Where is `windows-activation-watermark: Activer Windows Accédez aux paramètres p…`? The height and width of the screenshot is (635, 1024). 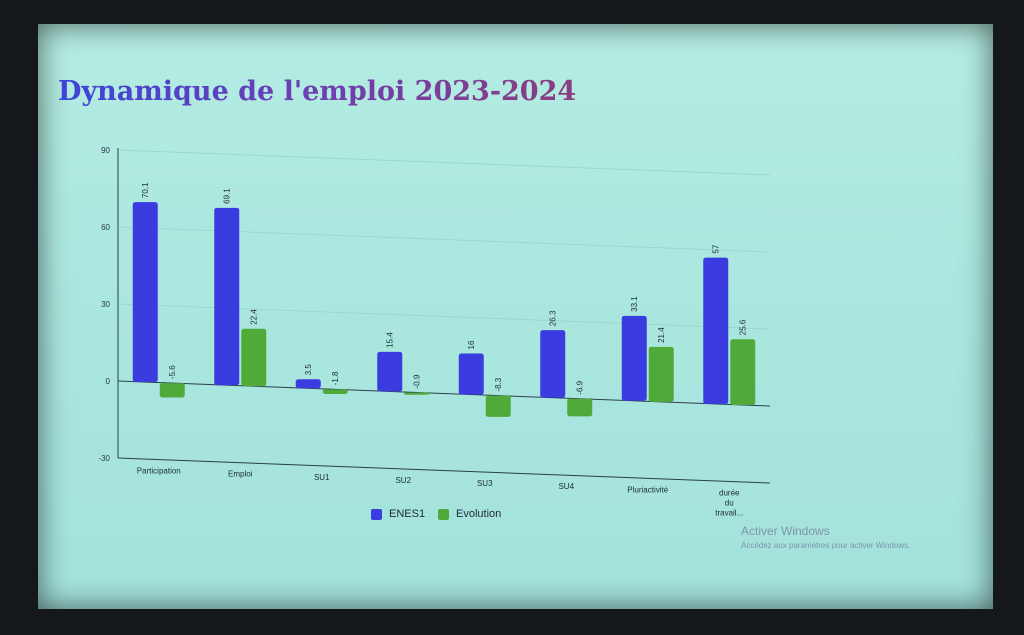 windows-activation-watermark: Activer Windows Accédez aux paramètres p… is located at coordinates (825, 537).